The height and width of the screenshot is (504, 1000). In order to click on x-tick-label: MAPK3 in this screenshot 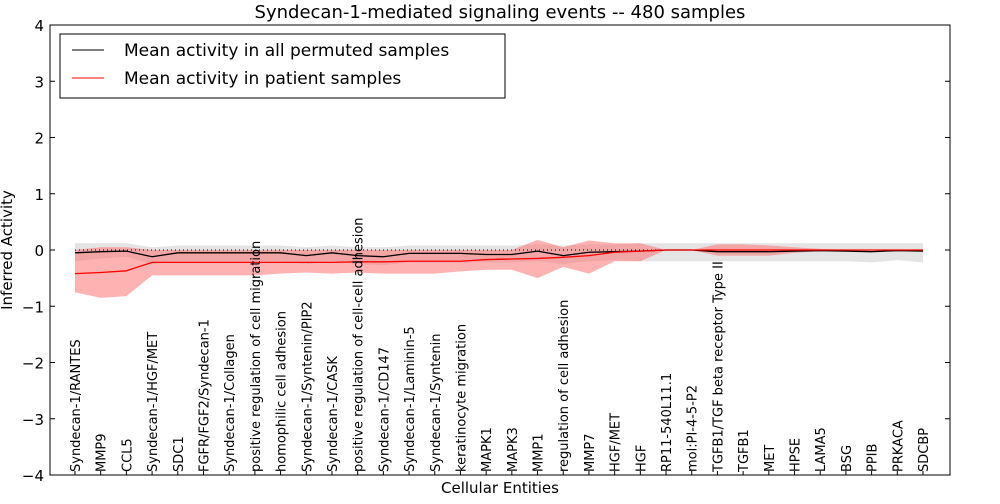, I will do `click(513, 449)`.